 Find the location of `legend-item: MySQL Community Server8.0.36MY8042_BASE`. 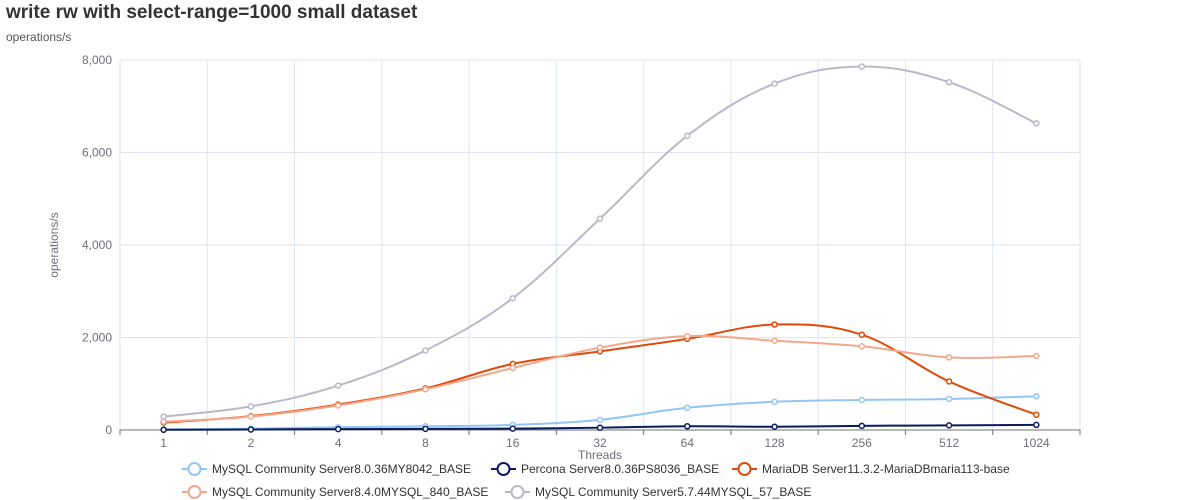

legend-item: MySQL Community Server8.0.36MY8042_BASE is located at coordinates (326, 469).